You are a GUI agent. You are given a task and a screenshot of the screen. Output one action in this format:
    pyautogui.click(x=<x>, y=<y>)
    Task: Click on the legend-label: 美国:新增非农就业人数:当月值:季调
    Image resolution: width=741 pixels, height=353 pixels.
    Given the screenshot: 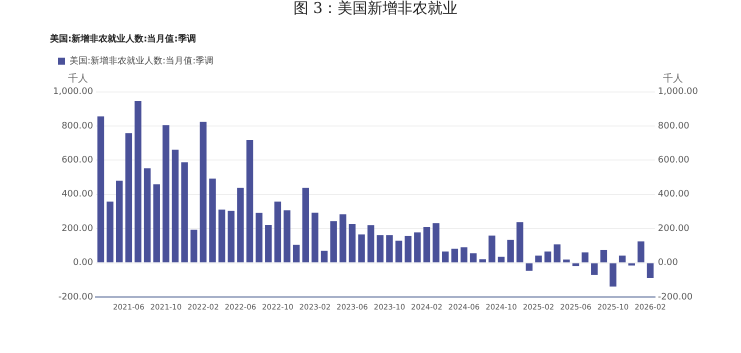 What is the action you would take?
    pyautogui.click(x=142, y=61)
    